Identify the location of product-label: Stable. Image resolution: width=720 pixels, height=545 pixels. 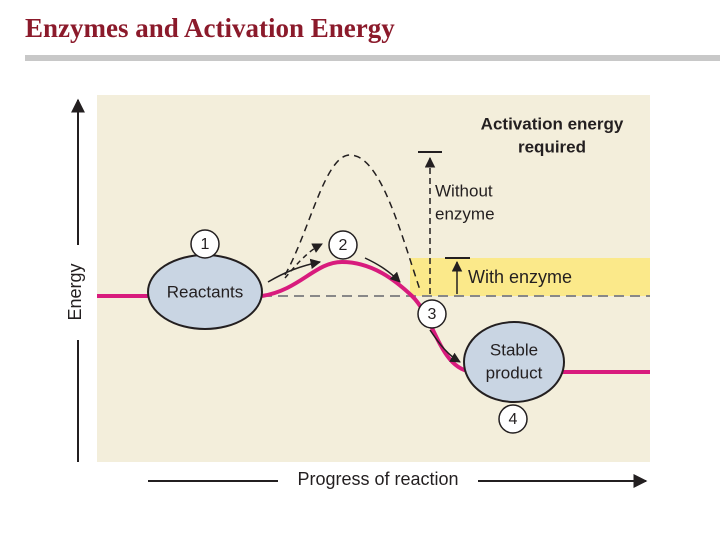
(514, 349).